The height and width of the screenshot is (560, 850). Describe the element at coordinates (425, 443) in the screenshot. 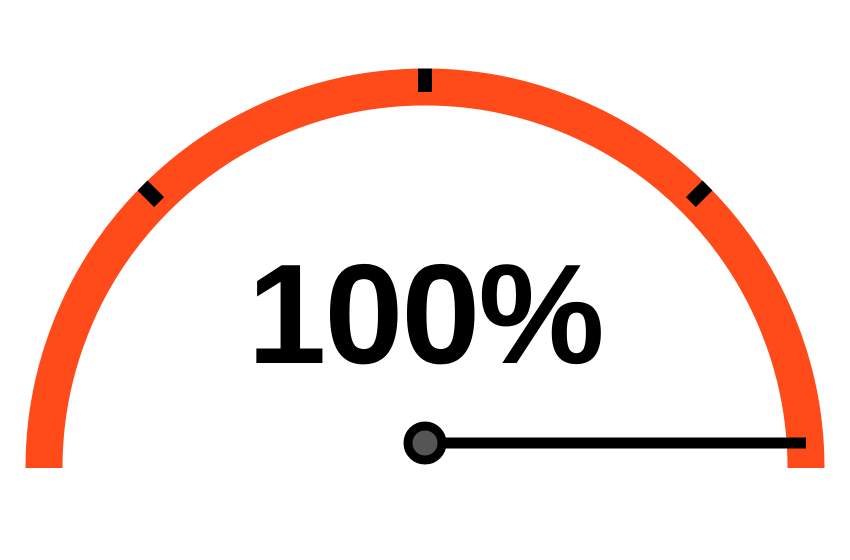

I see `needle-hub-icon` at that location.